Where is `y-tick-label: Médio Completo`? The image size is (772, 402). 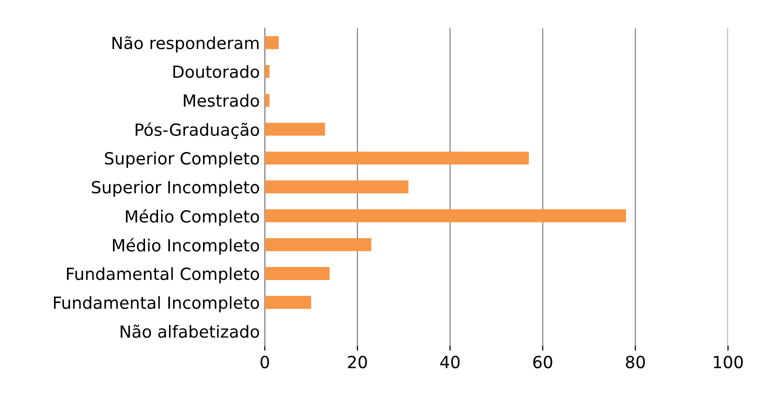 y-tick-label: Médio Completo is located at coordinates (193, 217).